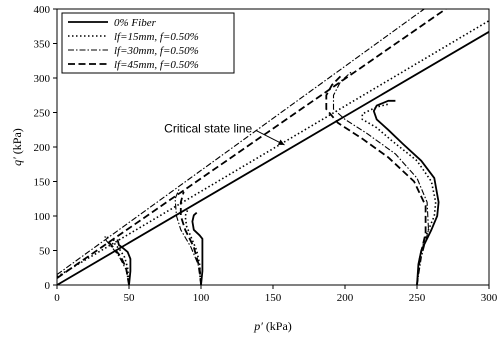 Image resolution: width=498 pixels, height=338 pixels. What do you see at coordinates (273, 298) in the screenshot?
I see `x-tick-label: 150` at bounding box center [273, 298].